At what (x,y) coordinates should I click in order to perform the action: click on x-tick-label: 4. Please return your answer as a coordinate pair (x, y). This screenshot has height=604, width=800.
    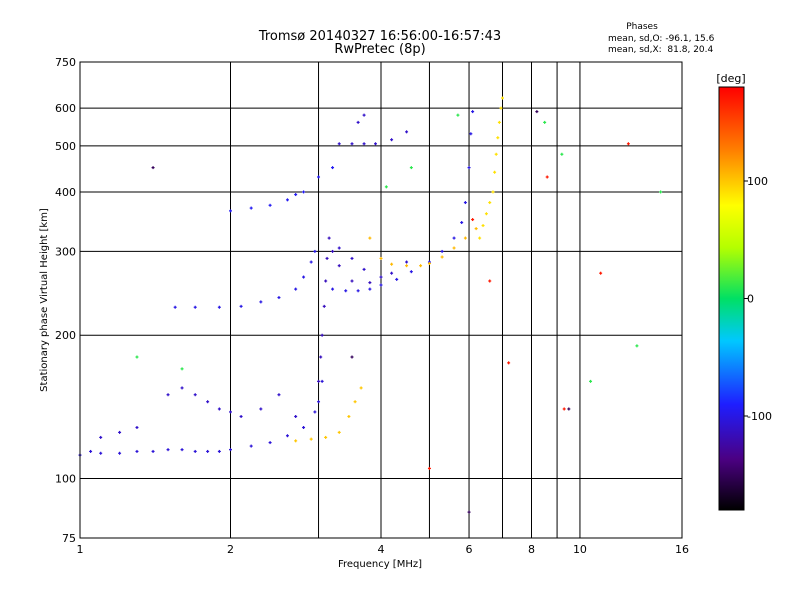
    Looking at the image, I should click on (381, 549).